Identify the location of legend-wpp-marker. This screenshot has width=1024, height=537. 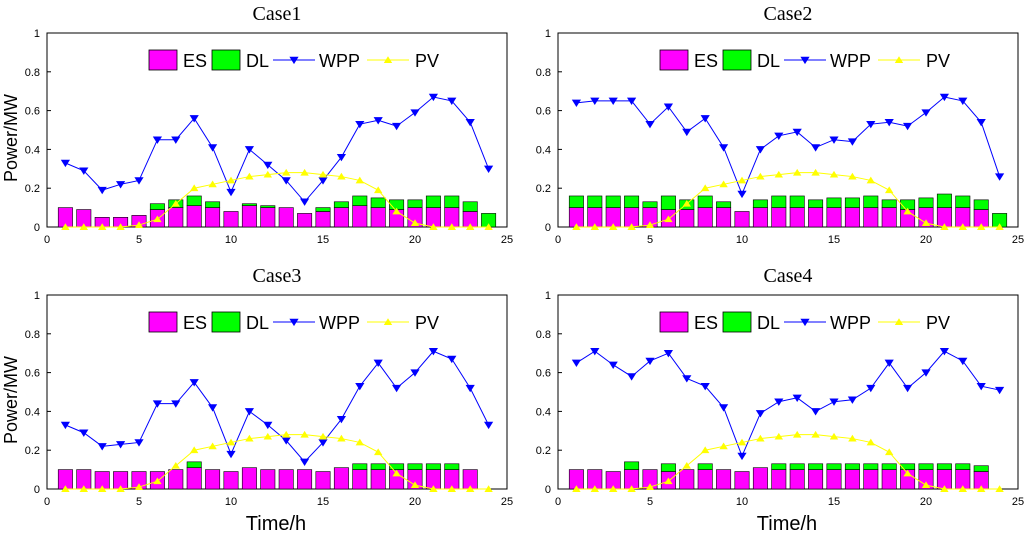
(805, 60).